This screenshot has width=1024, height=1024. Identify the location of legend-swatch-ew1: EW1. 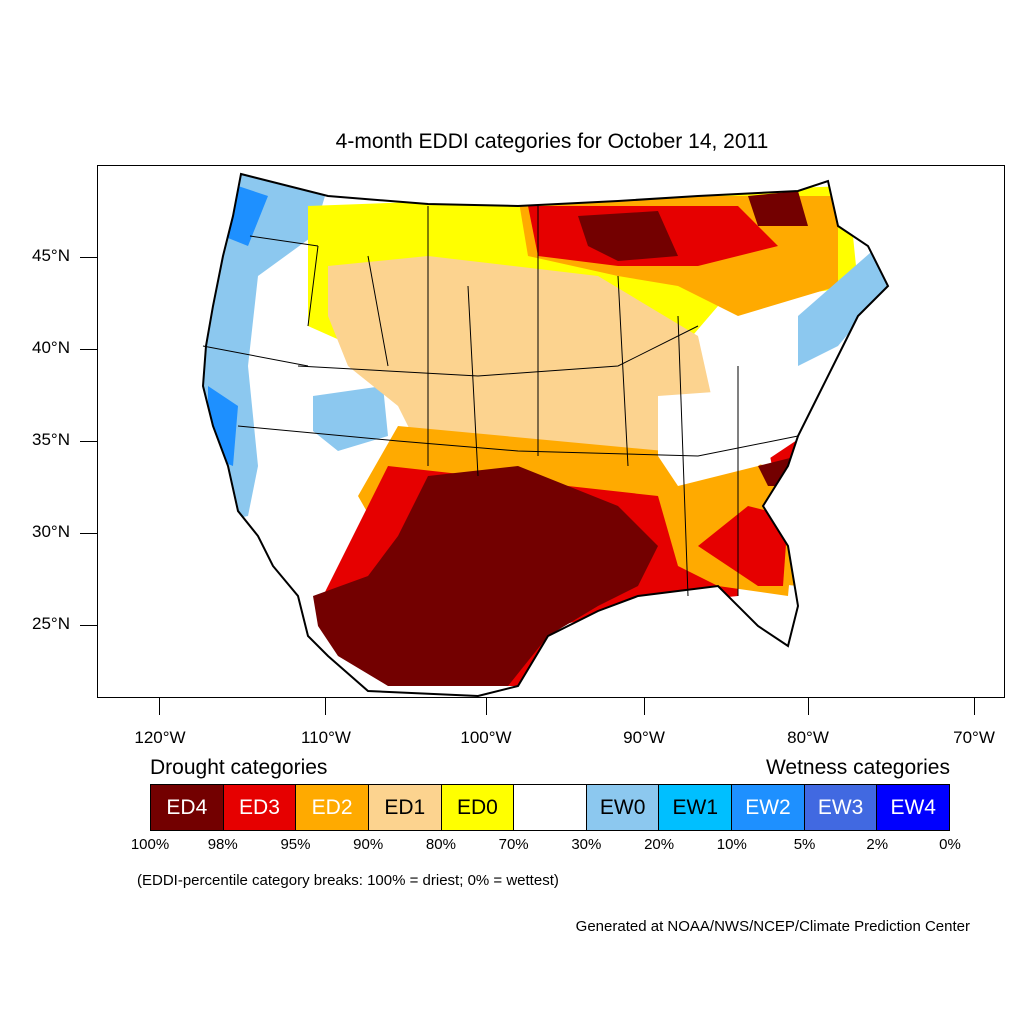
(696, 807).